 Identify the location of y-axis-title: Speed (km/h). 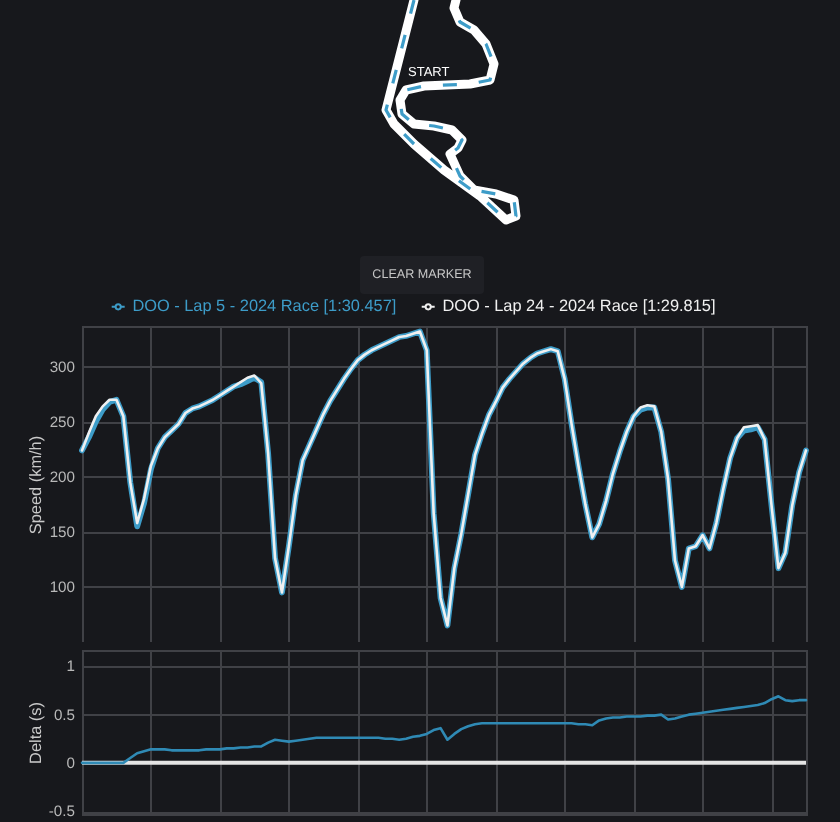
(36, 485).